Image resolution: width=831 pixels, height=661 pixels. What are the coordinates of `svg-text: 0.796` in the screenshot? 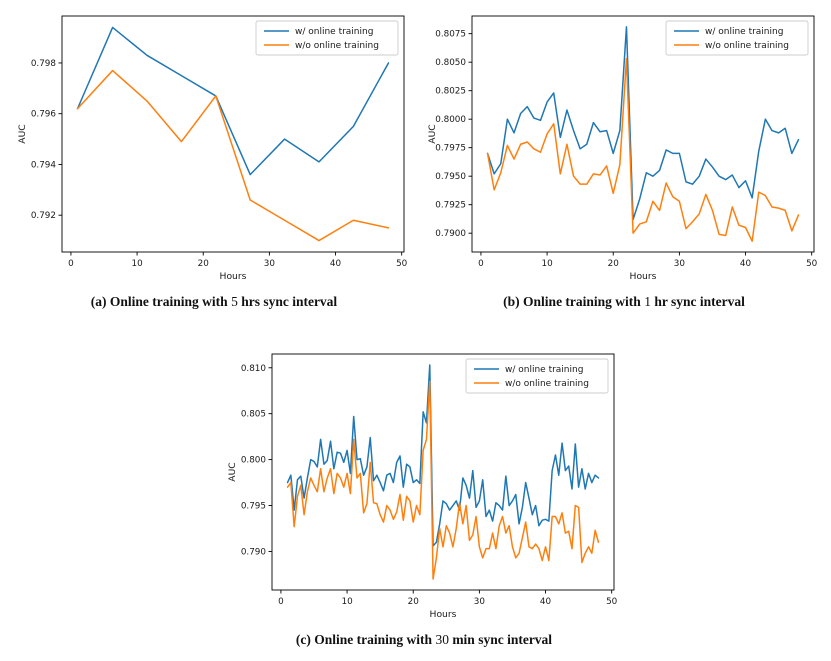 It's located at (44, 115).